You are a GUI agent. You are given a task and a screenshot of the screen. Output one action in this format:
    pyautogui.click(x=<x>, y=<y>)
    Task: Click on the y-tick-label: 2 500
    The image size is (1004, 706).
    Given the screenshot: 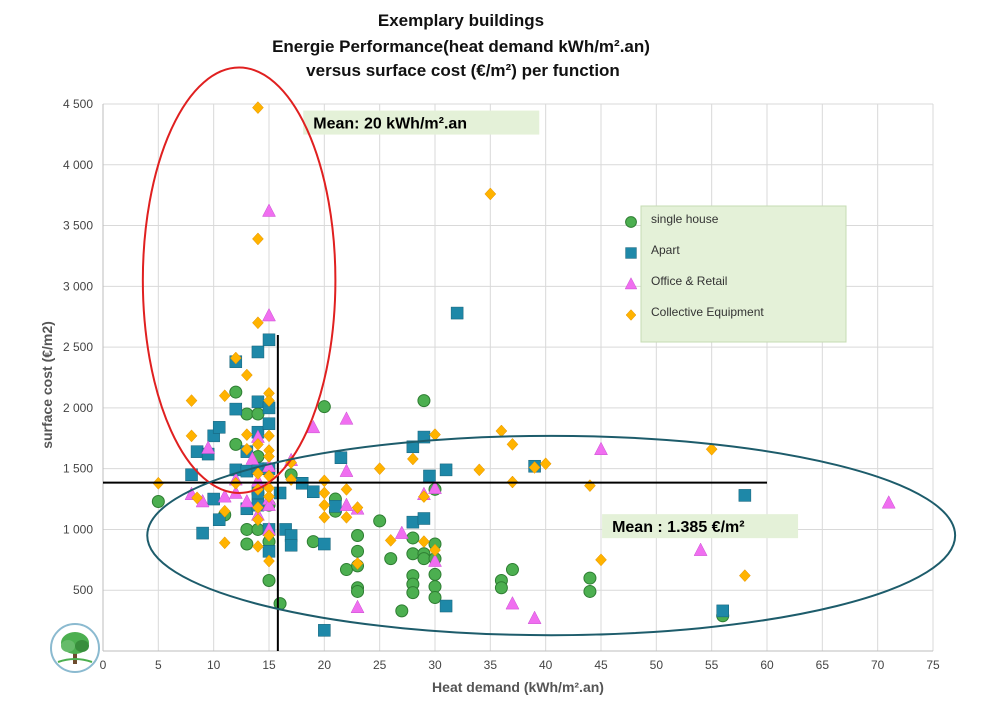 What is the action you would take?
    pyautogui.click(x=78, y=347)
    